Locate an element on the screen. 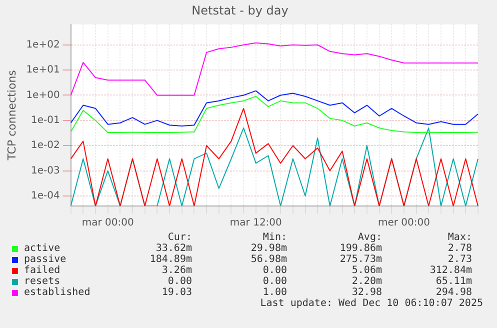  text: 275.73m is located at coordinates (360, 259).